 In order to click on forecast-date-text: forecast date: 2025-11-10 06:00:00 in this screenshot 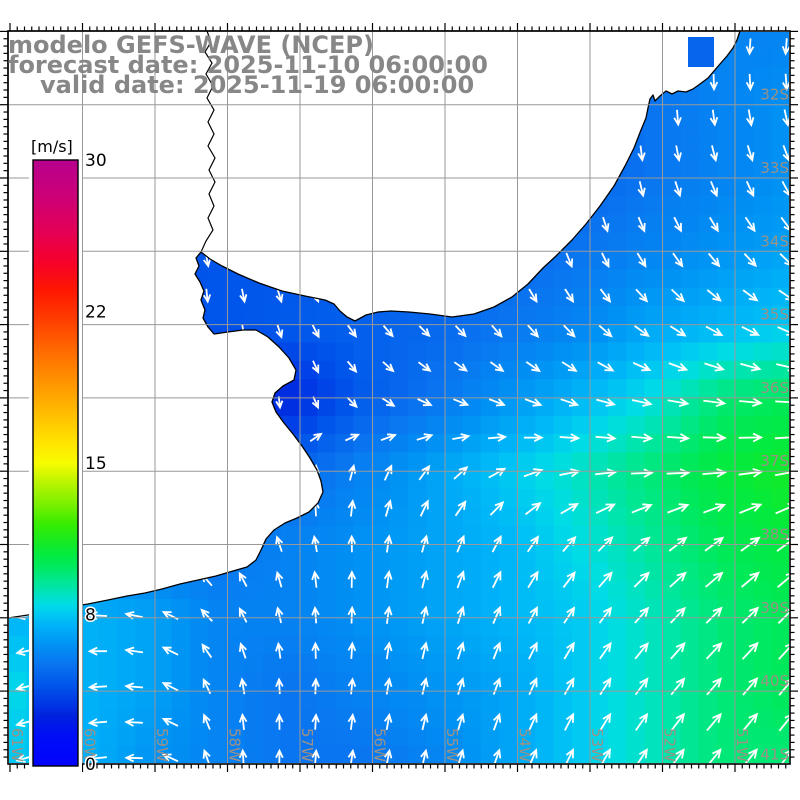, I will do `click(248, 65)`.